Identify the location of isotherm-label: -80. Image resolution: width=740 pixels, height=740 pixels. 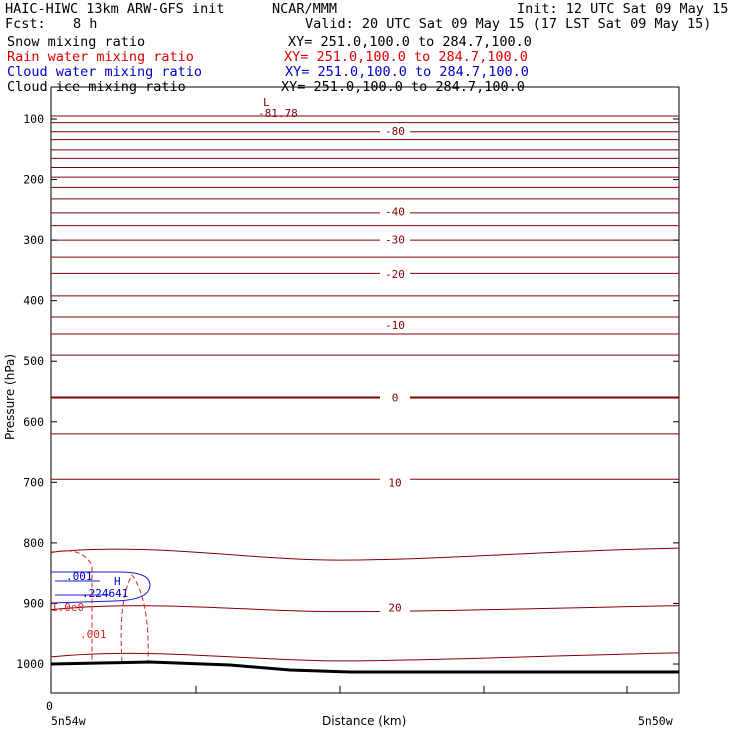
(395, 131).